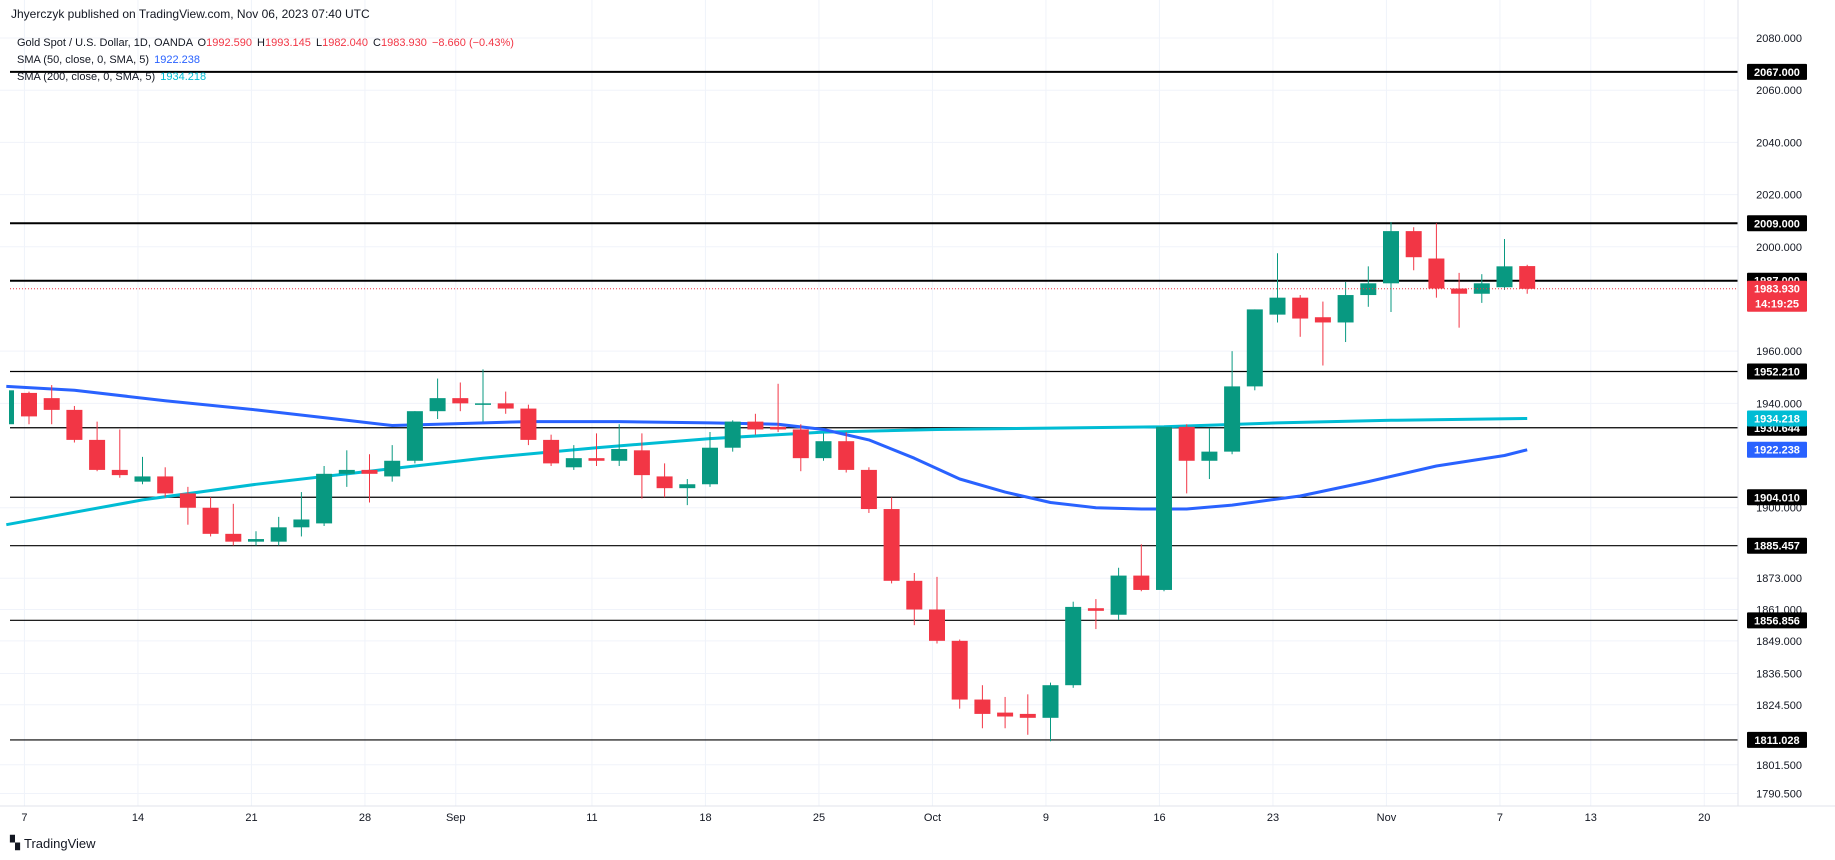 The width and height of the screenshot is (1835, 860). Describe the element at coordinates (1779, 509) in the screenshot. I see `price-tick-label: 1900.000` at that location.